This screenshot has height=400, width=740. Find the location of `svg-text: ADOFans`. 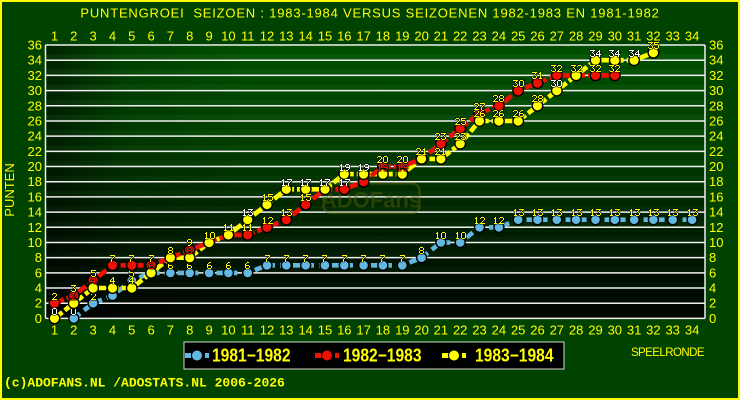

svg-text: ADOFans is located at coordinates (371, 200).